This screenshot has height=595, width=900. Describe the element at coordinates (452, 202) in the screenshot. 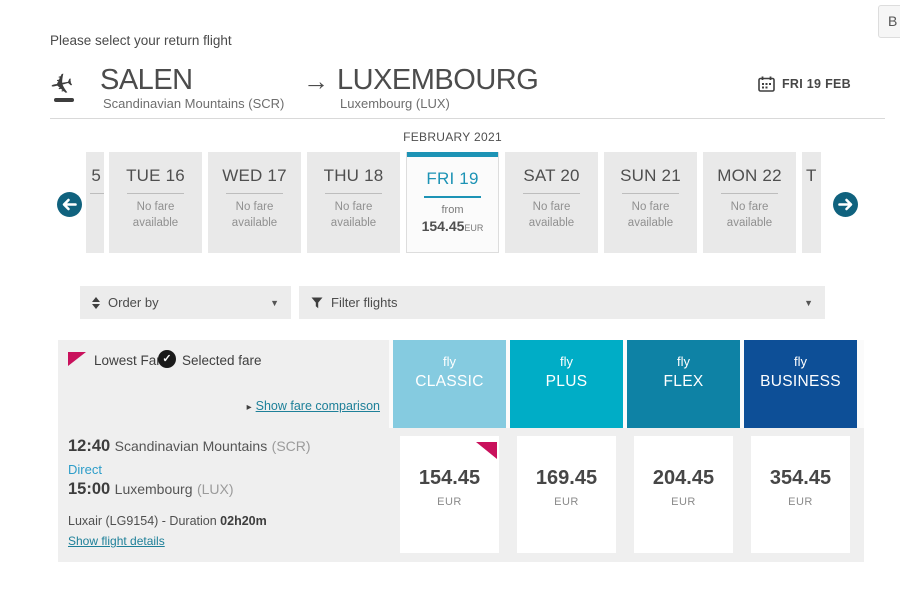

I see `day-card-fri-19-selected: FRI 19 from 154.45EUR` at that location.